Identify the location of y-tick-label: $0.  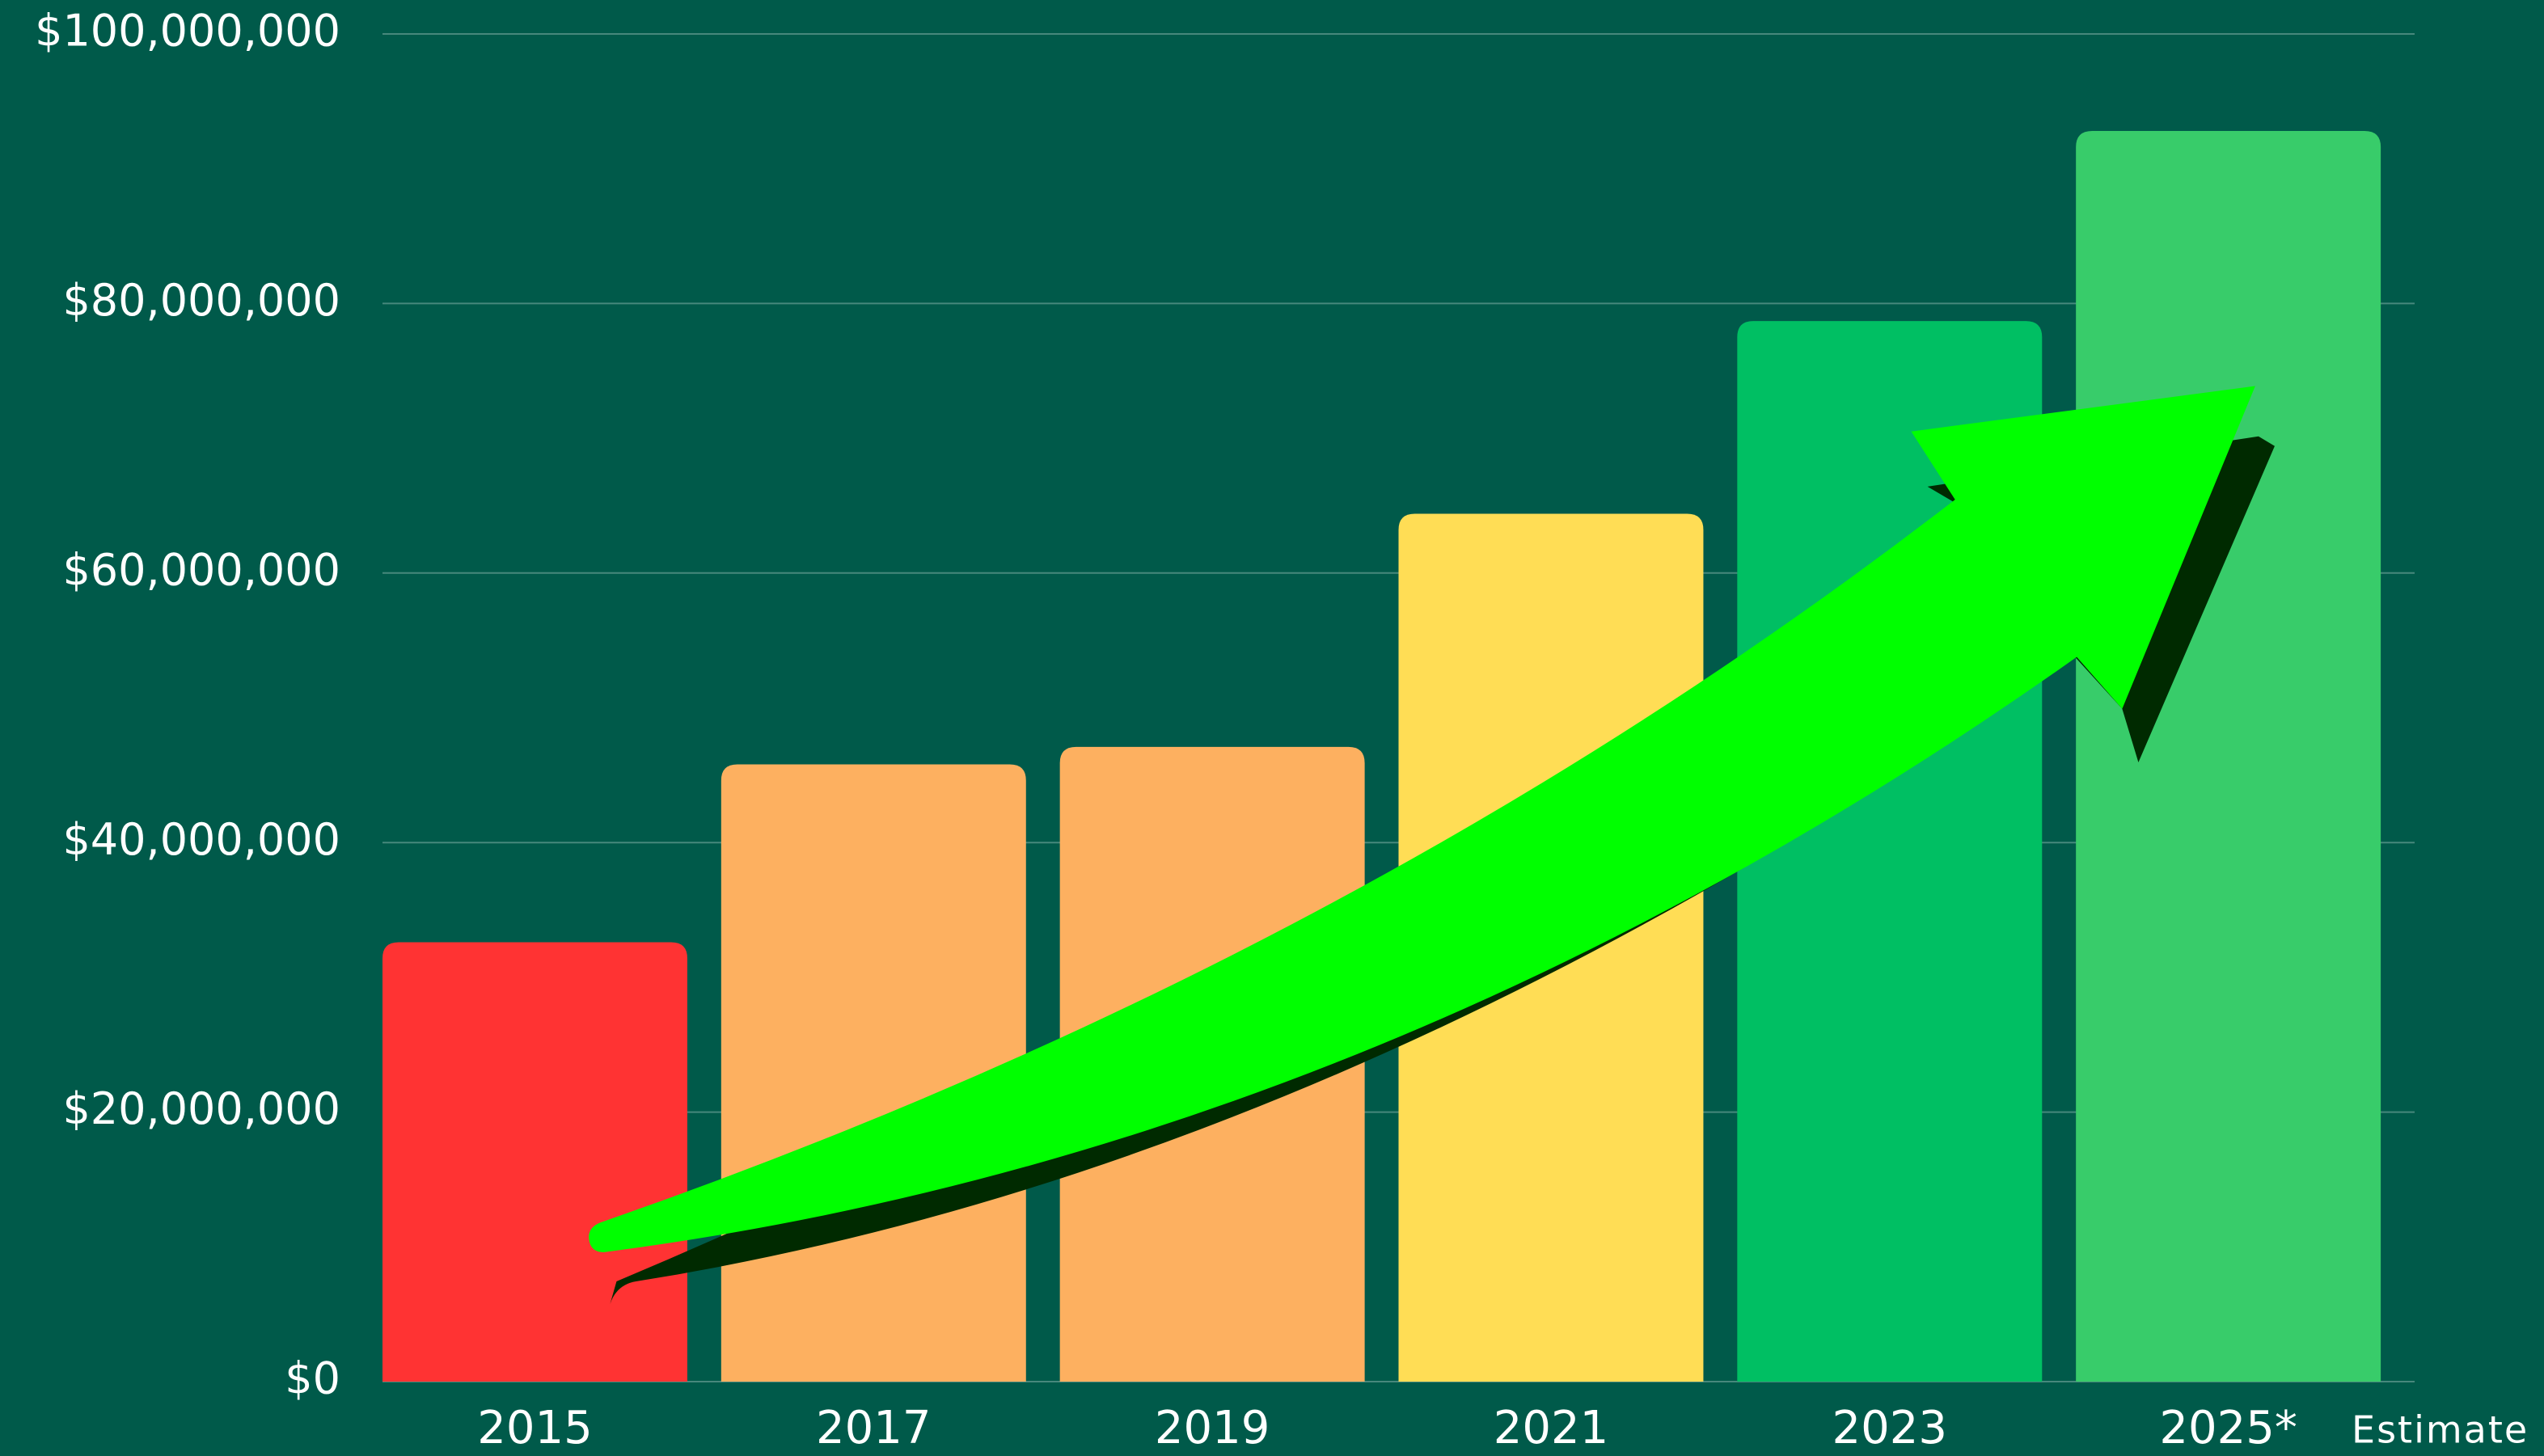
(312, 1378).